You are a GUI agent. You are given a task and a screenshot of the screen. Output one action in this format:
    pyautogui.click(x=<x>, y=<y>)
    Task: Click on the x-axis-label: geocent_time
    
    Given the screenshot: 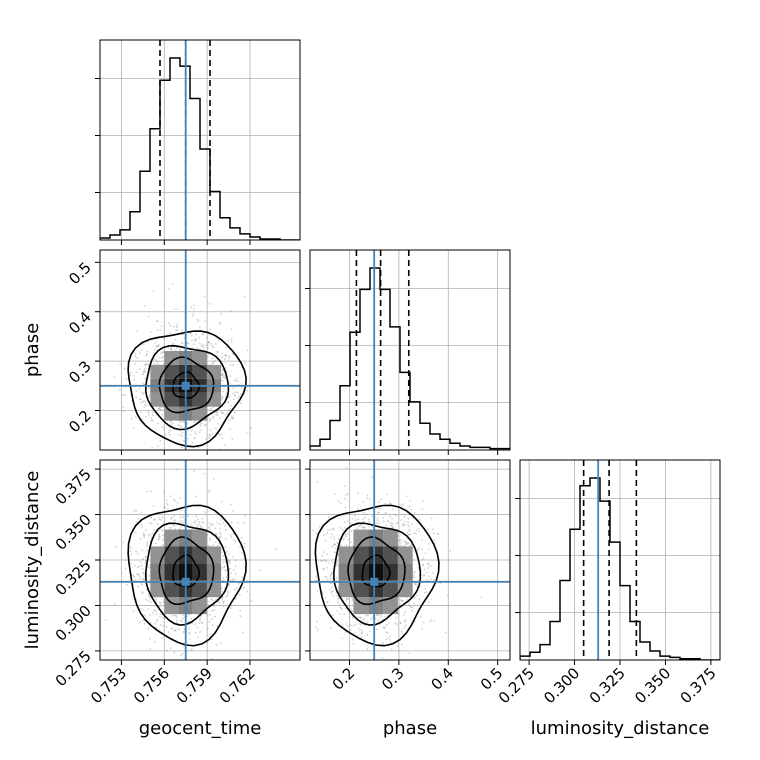 What is the action you would take?
    pyautogui.click(x=200, y=728)
    